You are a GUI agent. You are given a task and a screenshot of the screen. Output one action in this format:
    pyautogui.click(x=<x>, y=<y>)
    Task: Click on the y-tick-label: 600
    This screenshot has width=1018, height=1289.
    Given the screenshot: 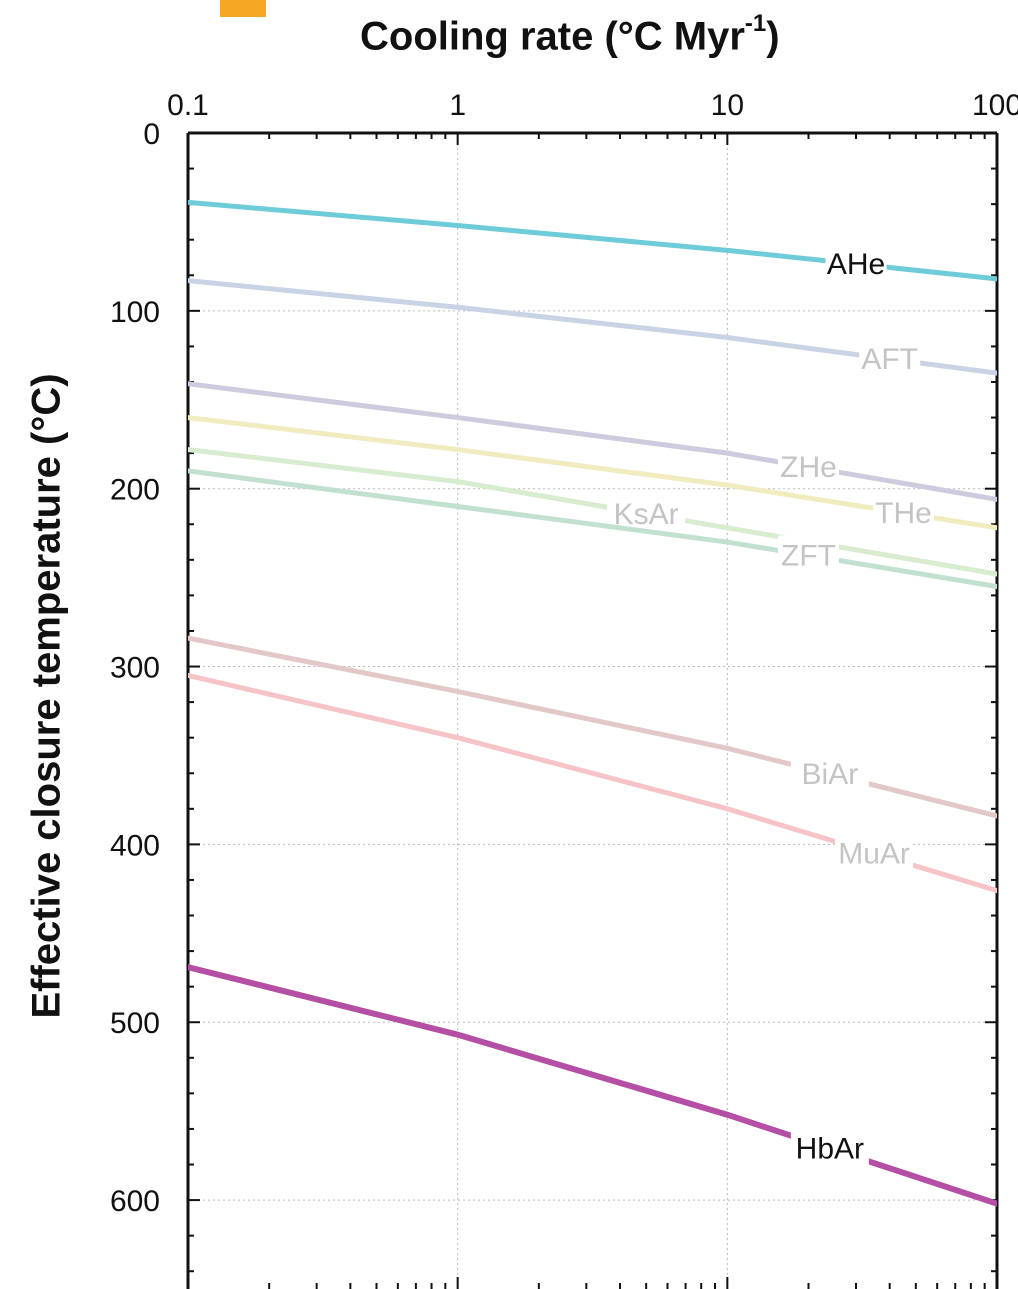 What is the action you would take?
    pyautogui.click(x=135, y=1201)
    